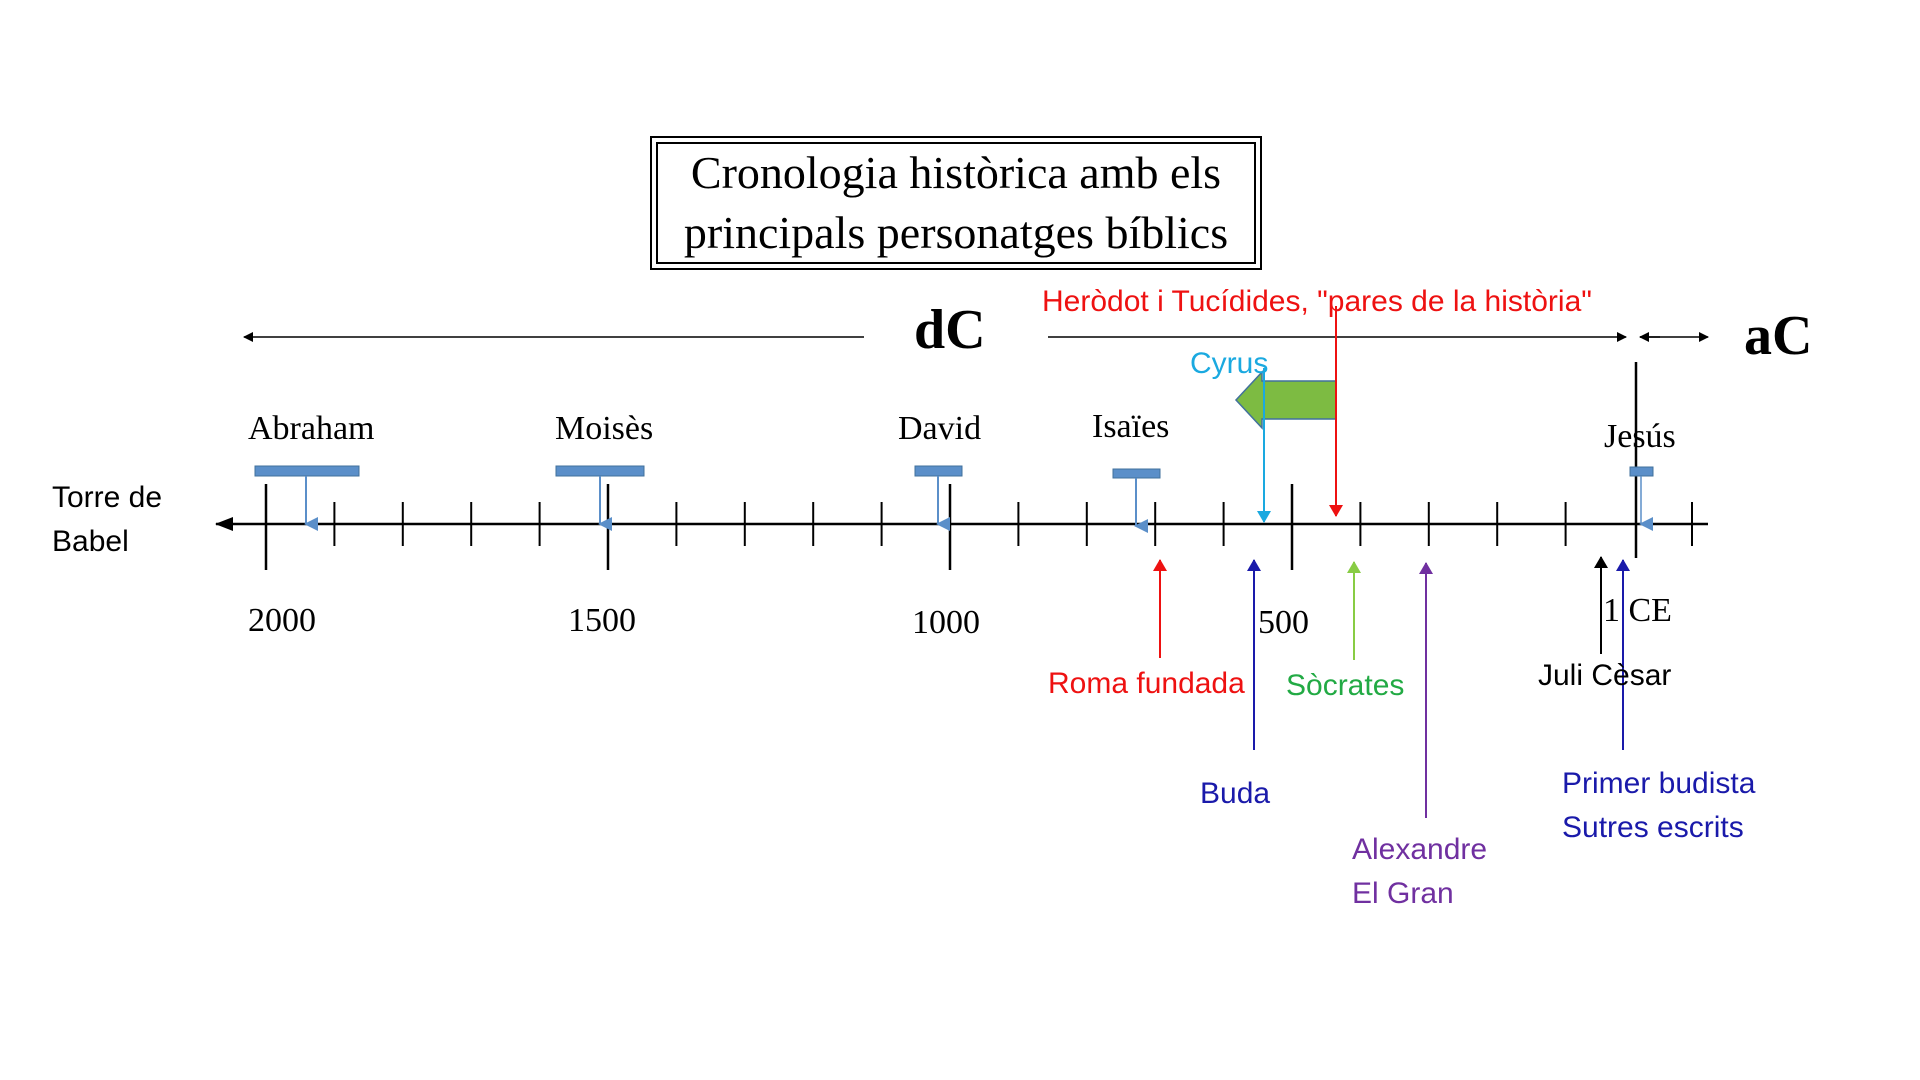 The height and width of the screenshot is (1080, 1920). What do you see at coordinates (307, 471) in the screenshot?
I see `abraham-bar` at bounding box center [307, 471].